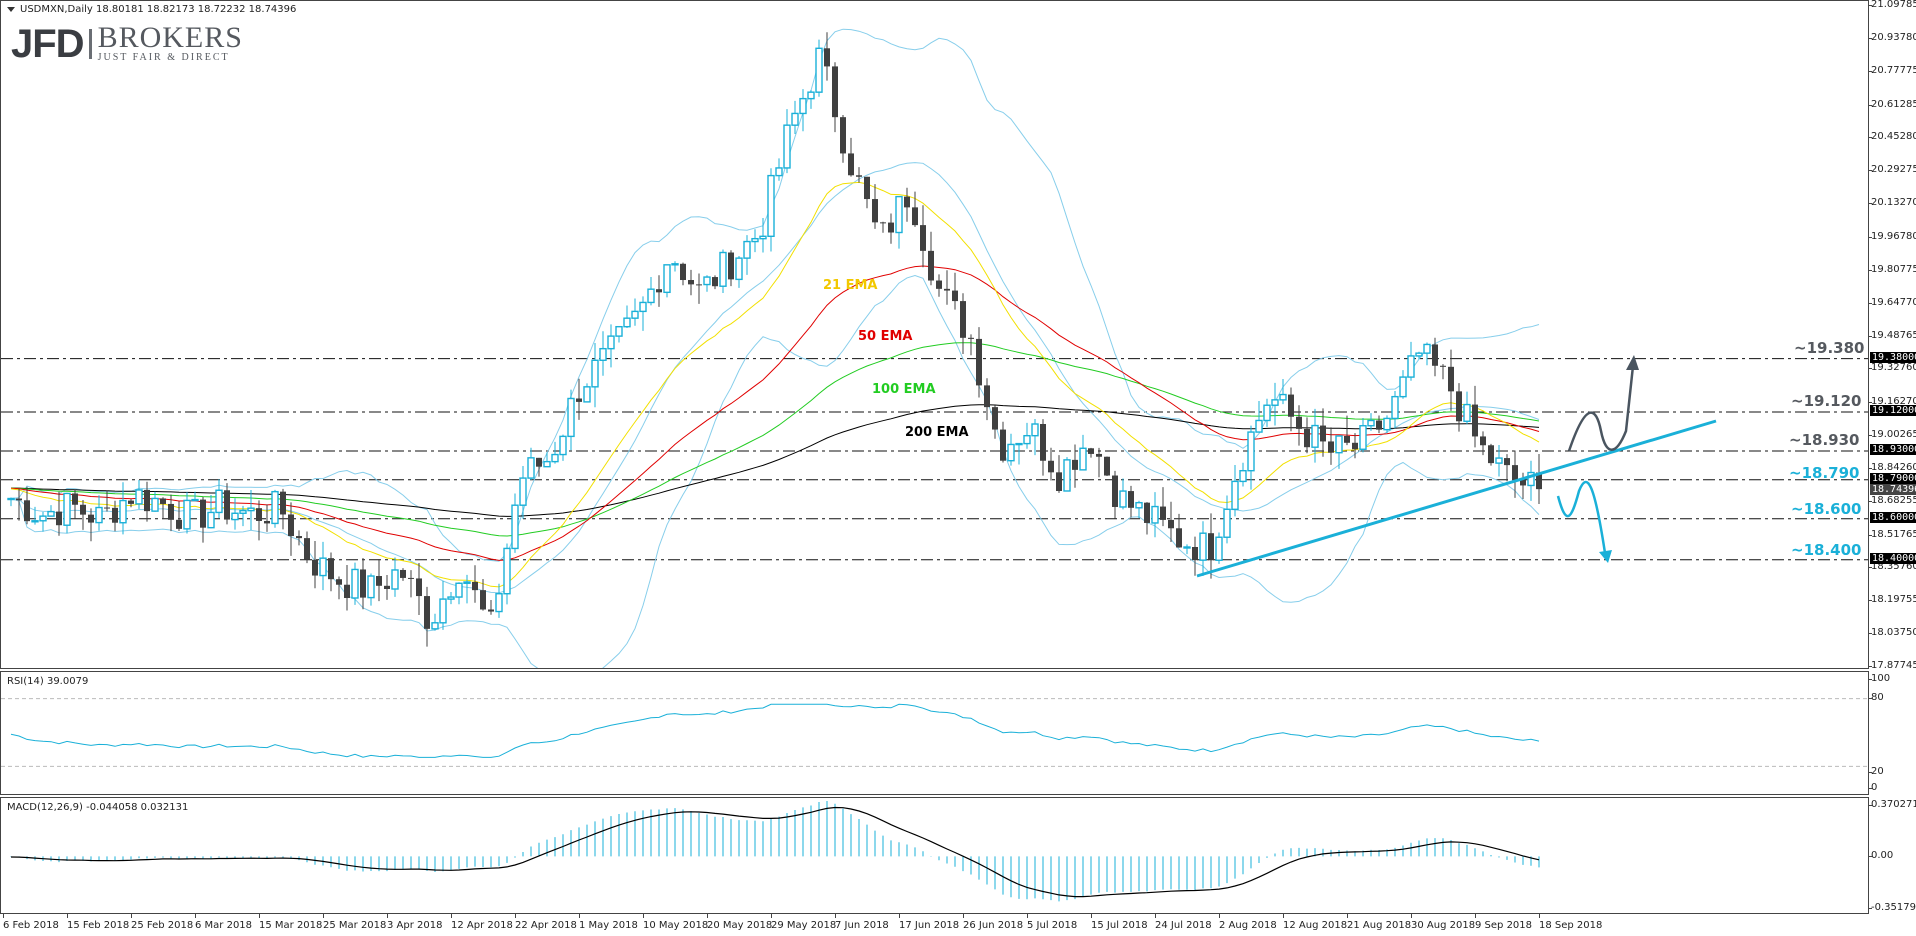 Image resolution: width=1916 pixels, height=936 pixels. Describe the element at coordinates (804, 922) in the screenshot. I see `date-tick: 29 May 2018` at that location.